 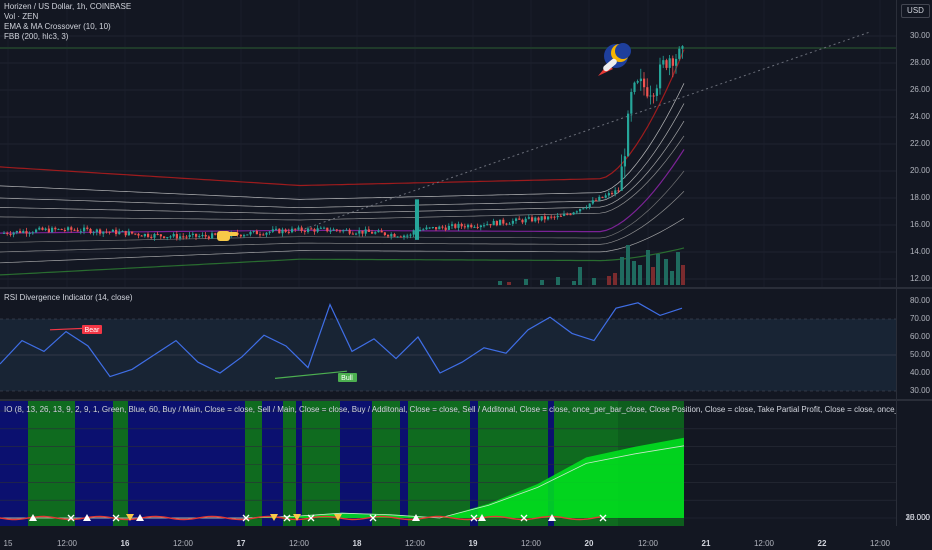 What do you see at coordinates (8, 543) in the screenshot?
I see `time-tick-label: 15` at bounding box center [8, 543].